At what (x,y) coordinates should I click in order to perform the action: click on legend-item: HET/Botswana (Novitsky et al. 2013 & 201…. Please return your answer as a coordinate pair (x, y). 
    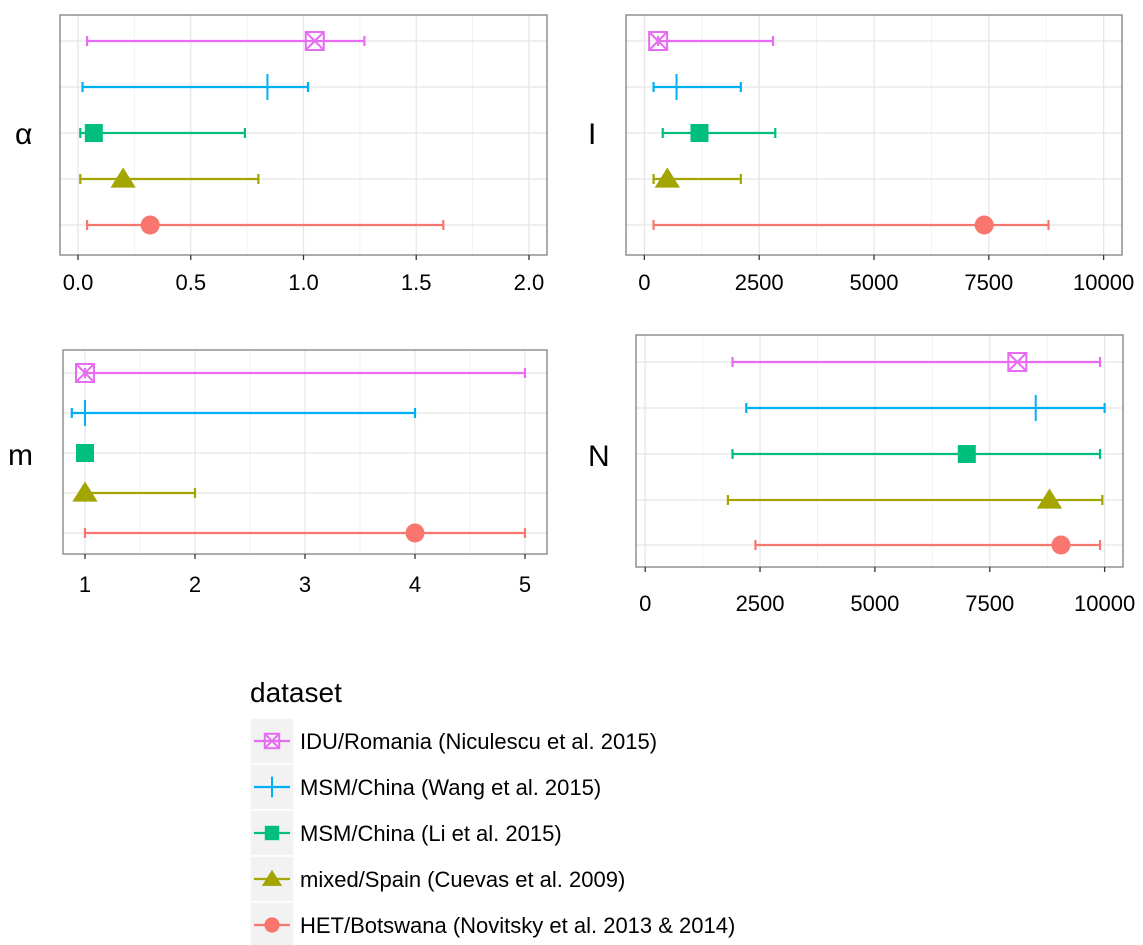
    Looking at the image, I should click on (492, 923).